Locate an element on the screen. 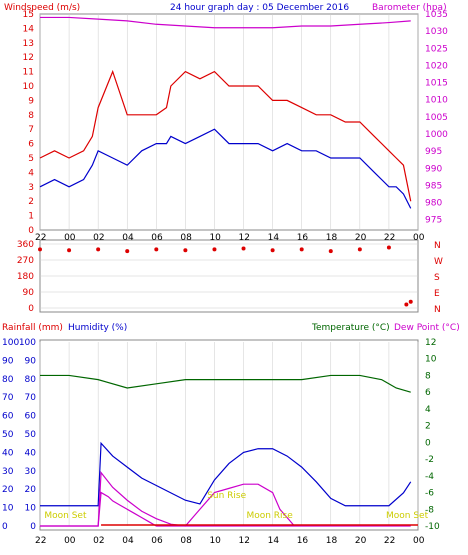 The image size is (468, 555). bottom-x-tick-label: 16 is located at coordinates (303, 541).